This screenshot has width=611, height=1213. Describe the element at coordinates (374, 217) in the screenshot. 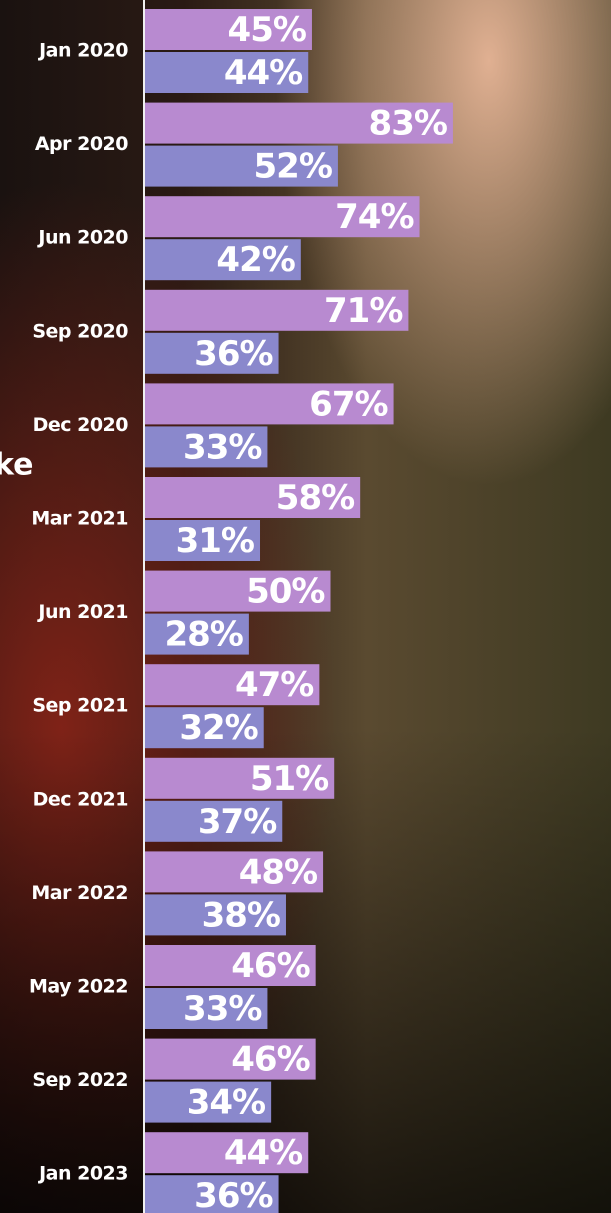

I see `value-label: 74%` at that location.